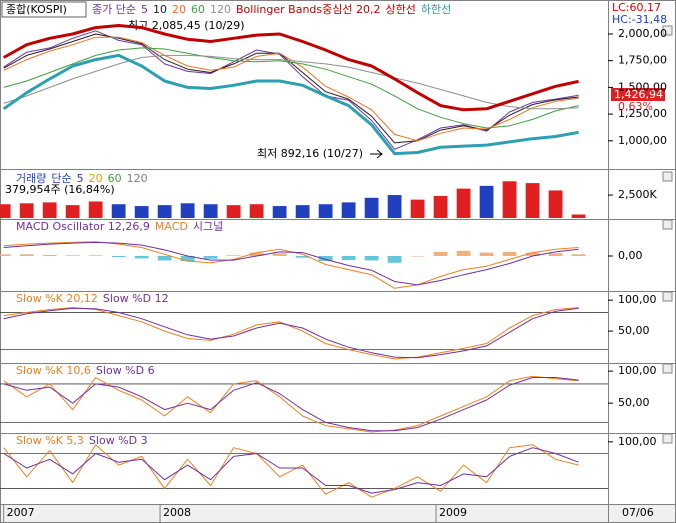  Describe the element at coordinates (137, 178) in the screenshot. I see `legend-label: 120` at that location.